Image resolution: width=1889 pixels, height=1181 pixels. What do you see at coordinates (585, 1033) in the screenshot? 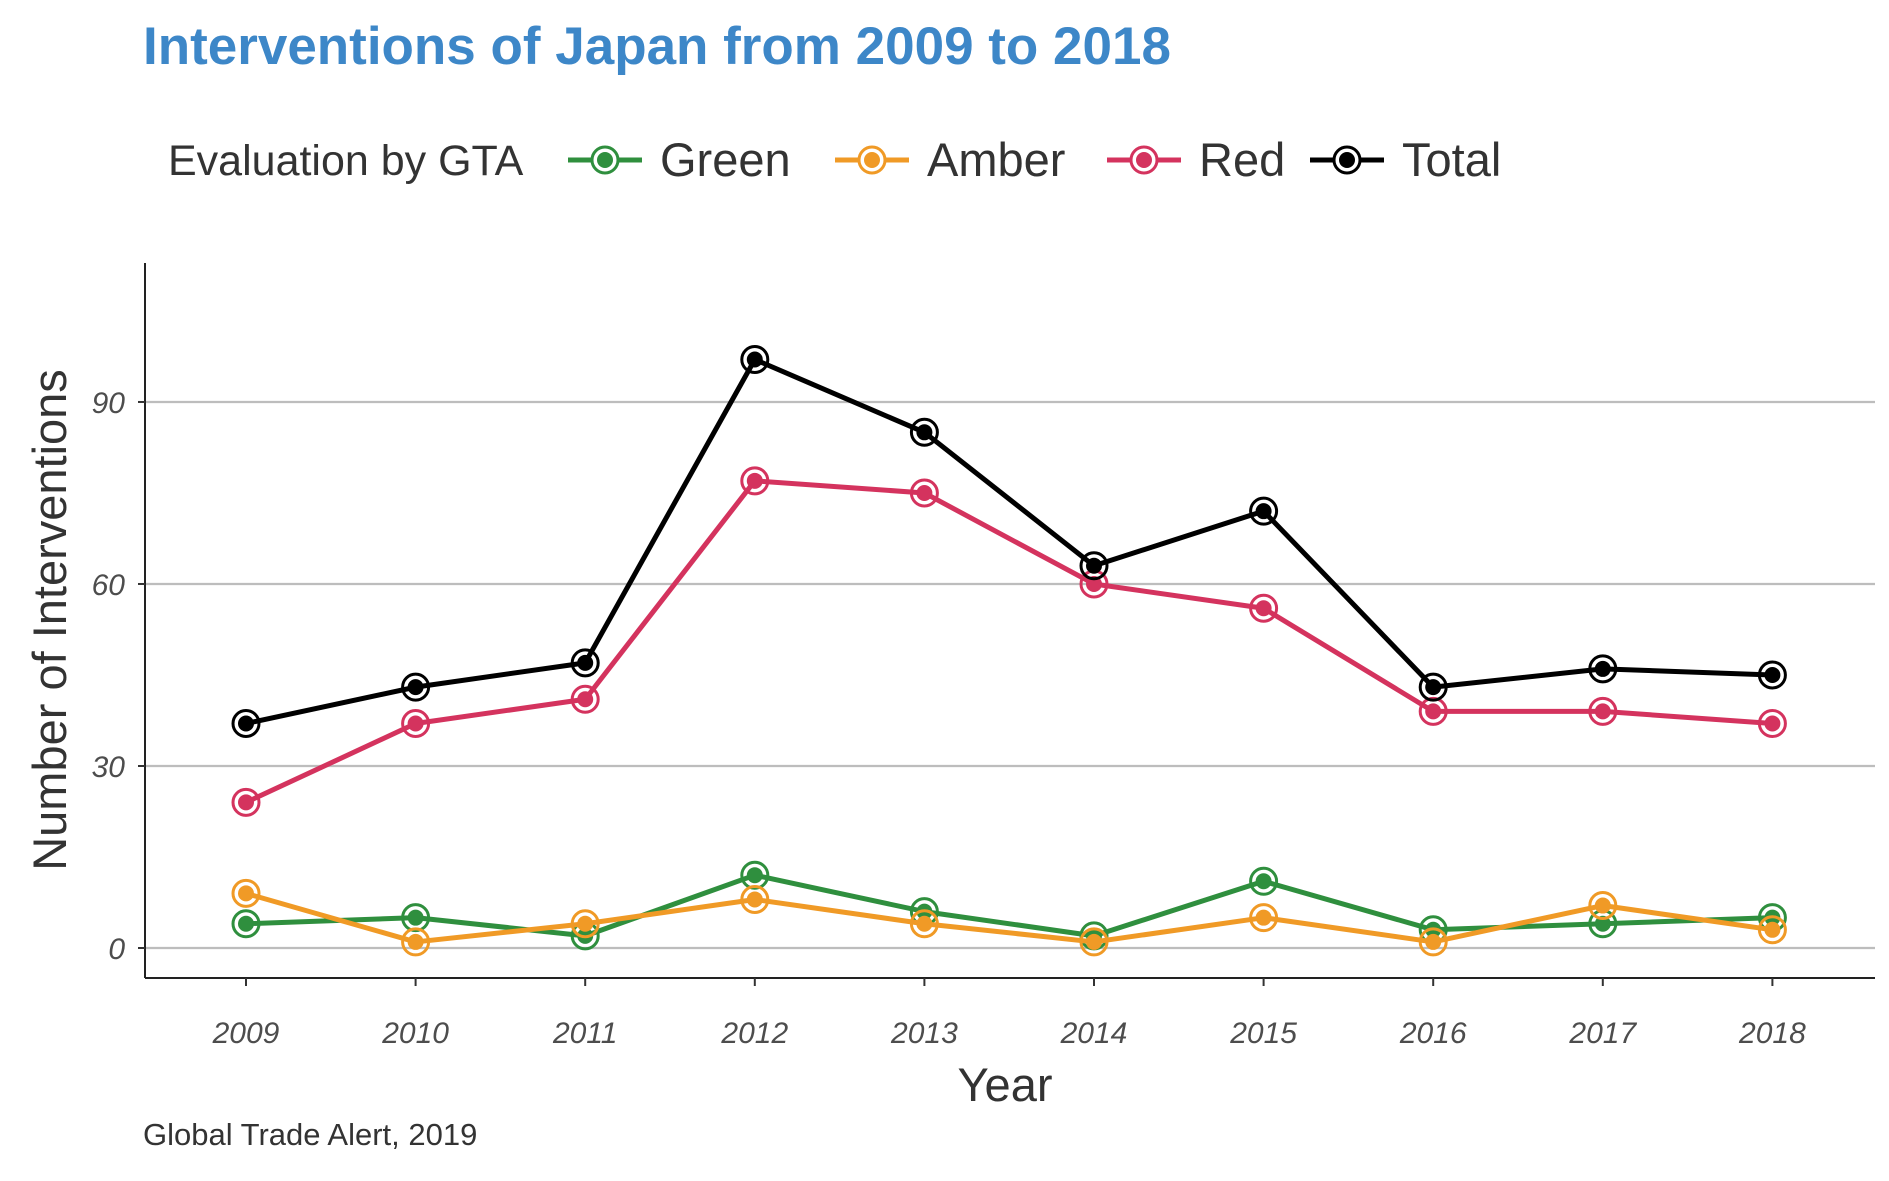
I see `x-tick-label: 2011` at bounding box center [585, 1033].